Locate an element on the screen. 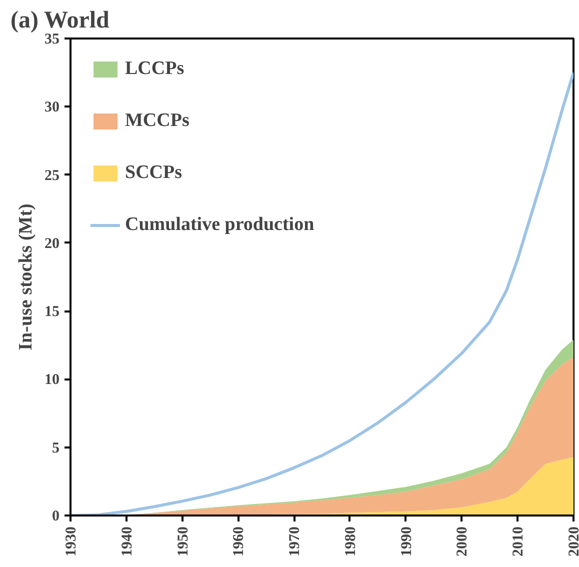 The image size is (579, 567). x-tick-label: 1970 is located at coordinates (295, 541).